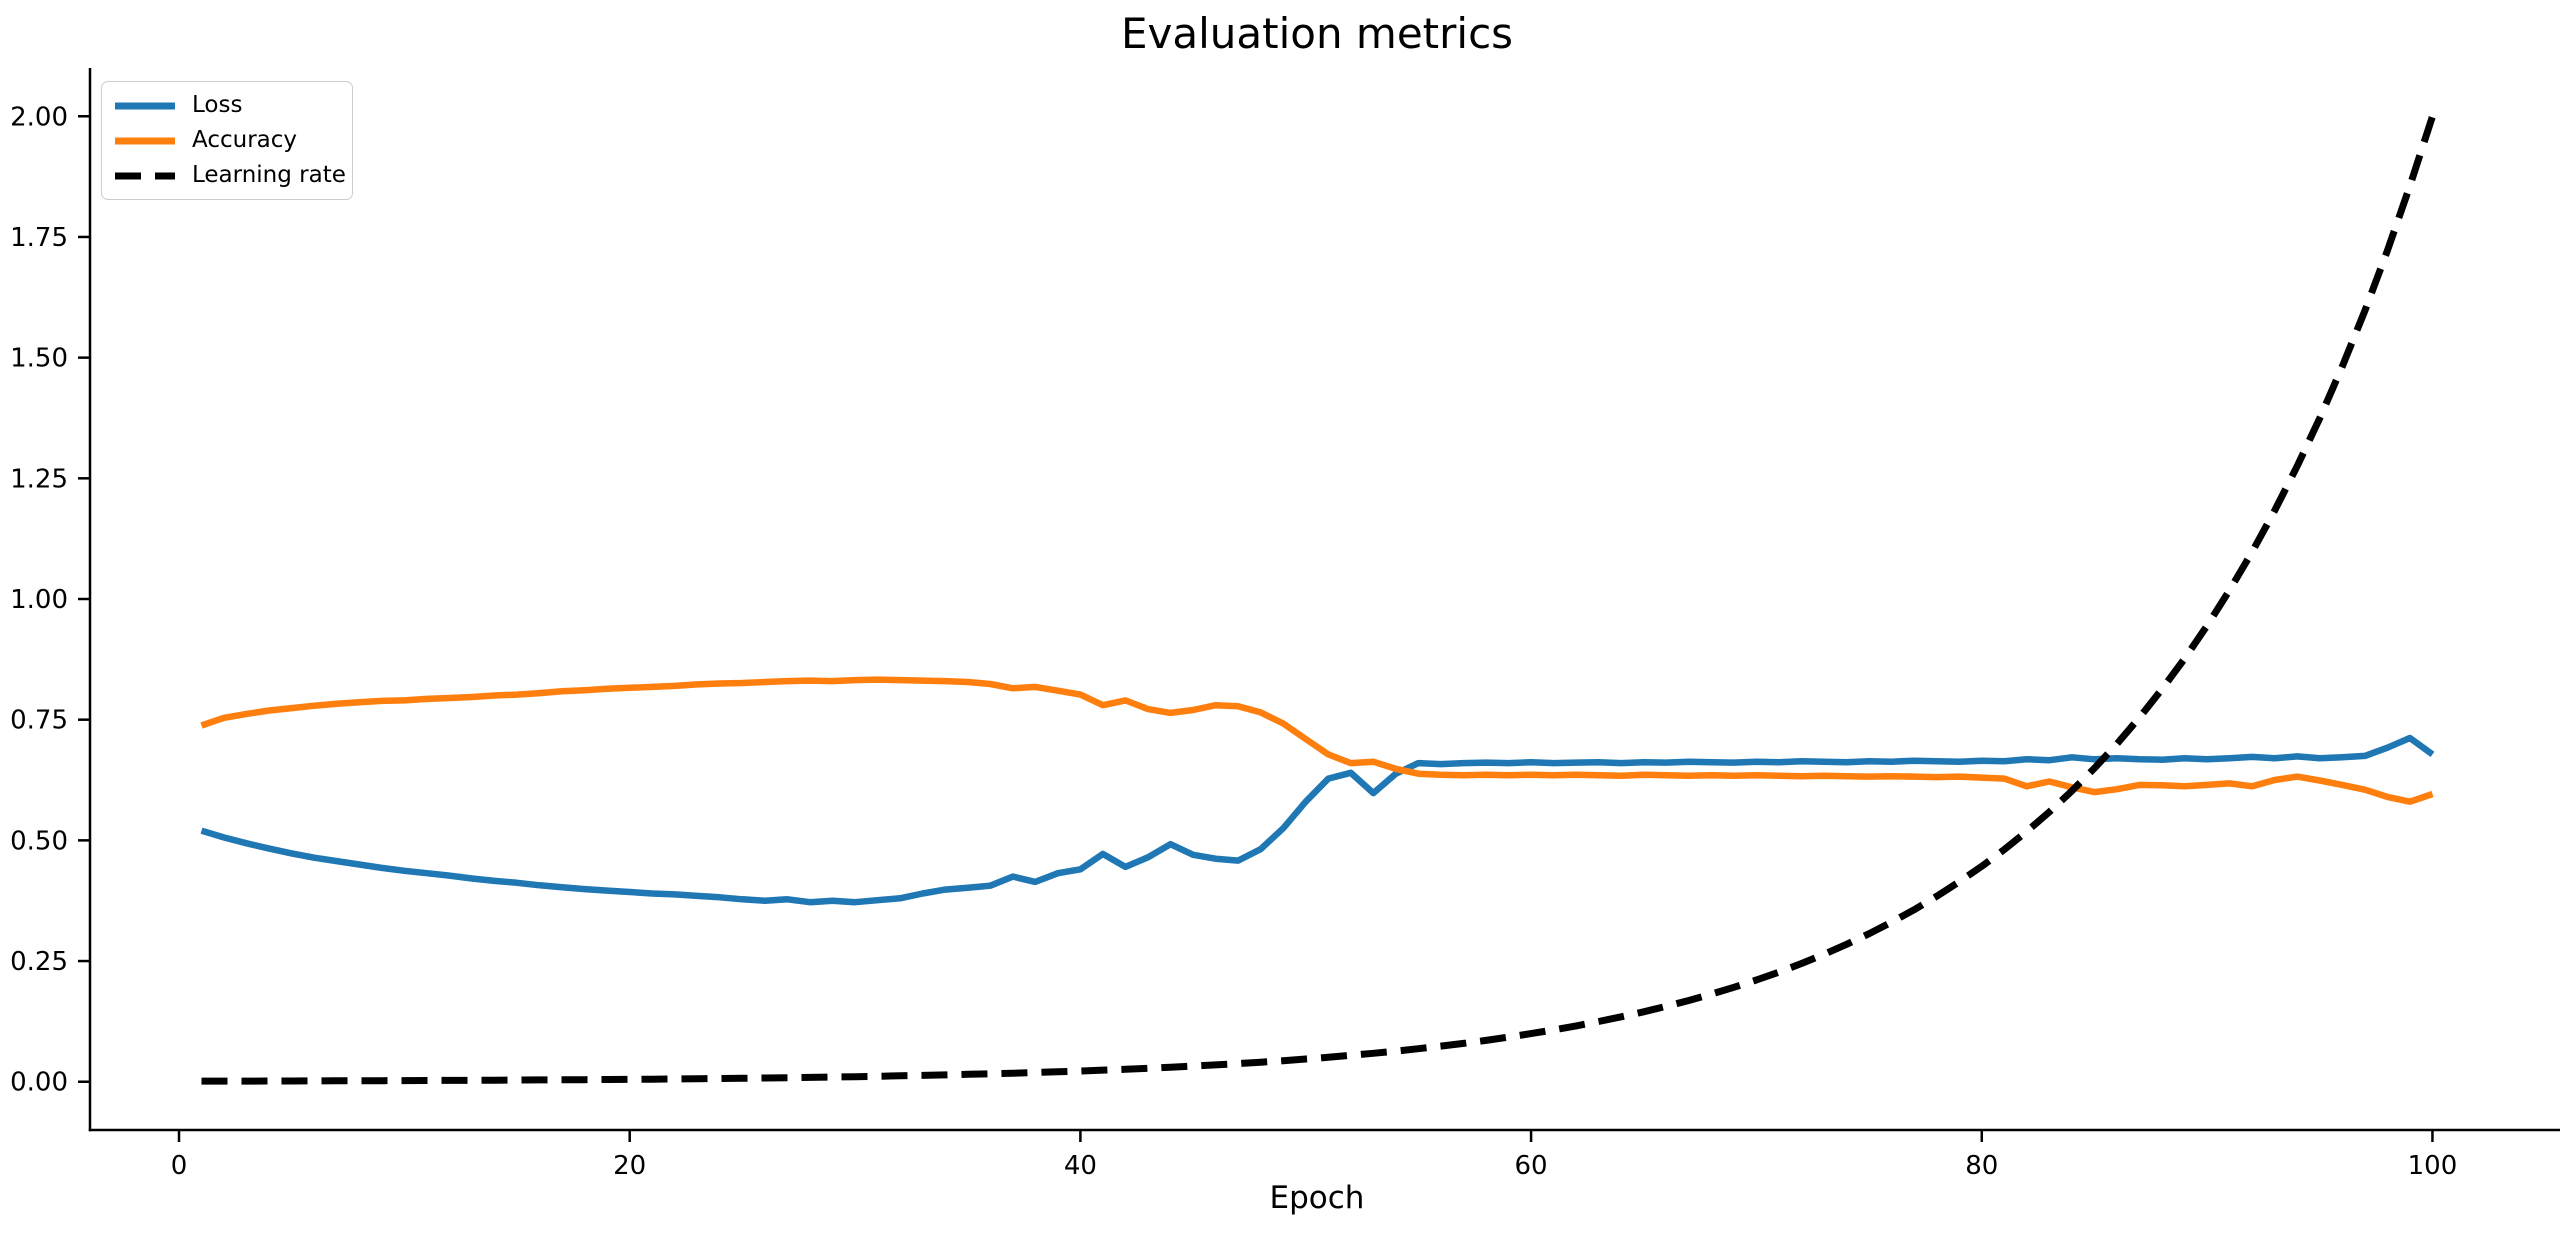 This screenshot has height=1233, width=2560. Describe the element at coordinates (39, 238) in the screenshot. I see `y-tick-label: 1.75` at that location.